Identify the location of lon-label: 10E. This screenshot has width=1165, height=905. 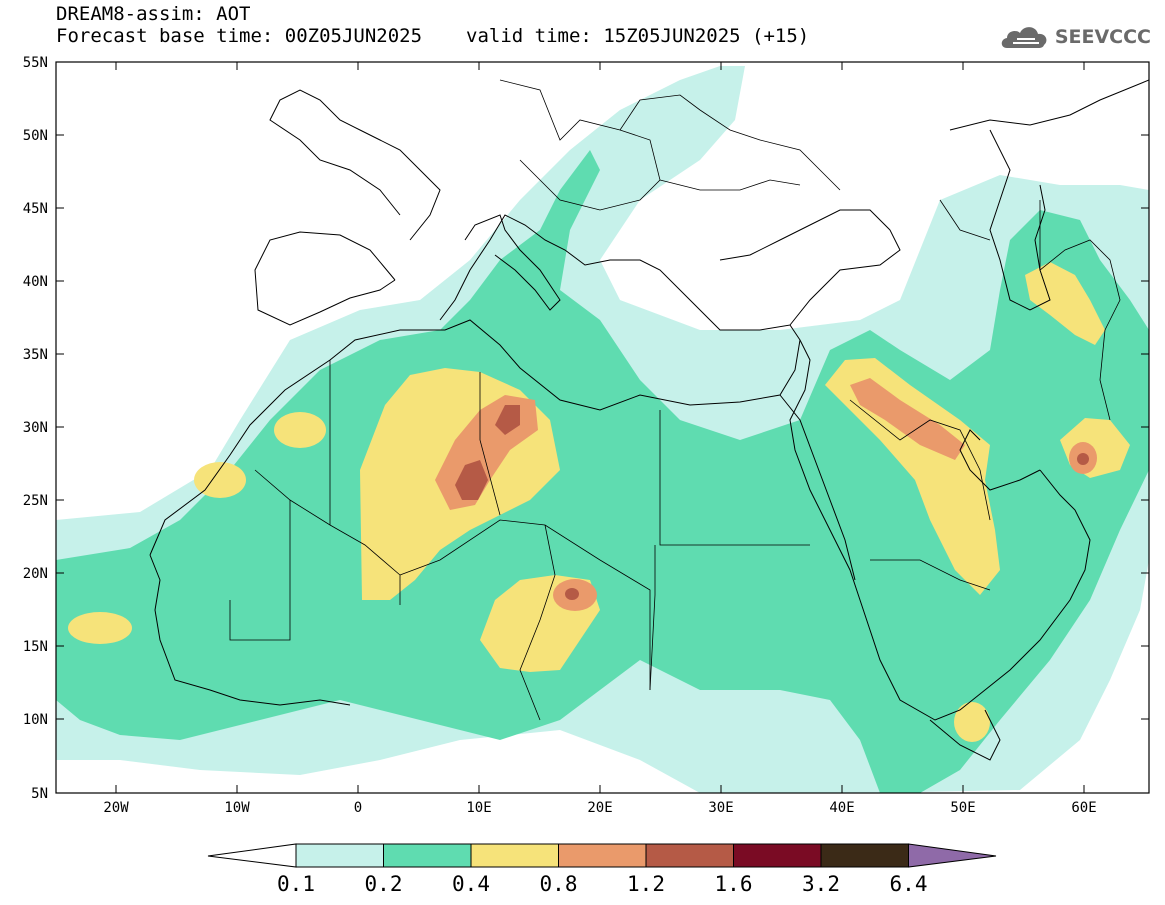
(478, 808).